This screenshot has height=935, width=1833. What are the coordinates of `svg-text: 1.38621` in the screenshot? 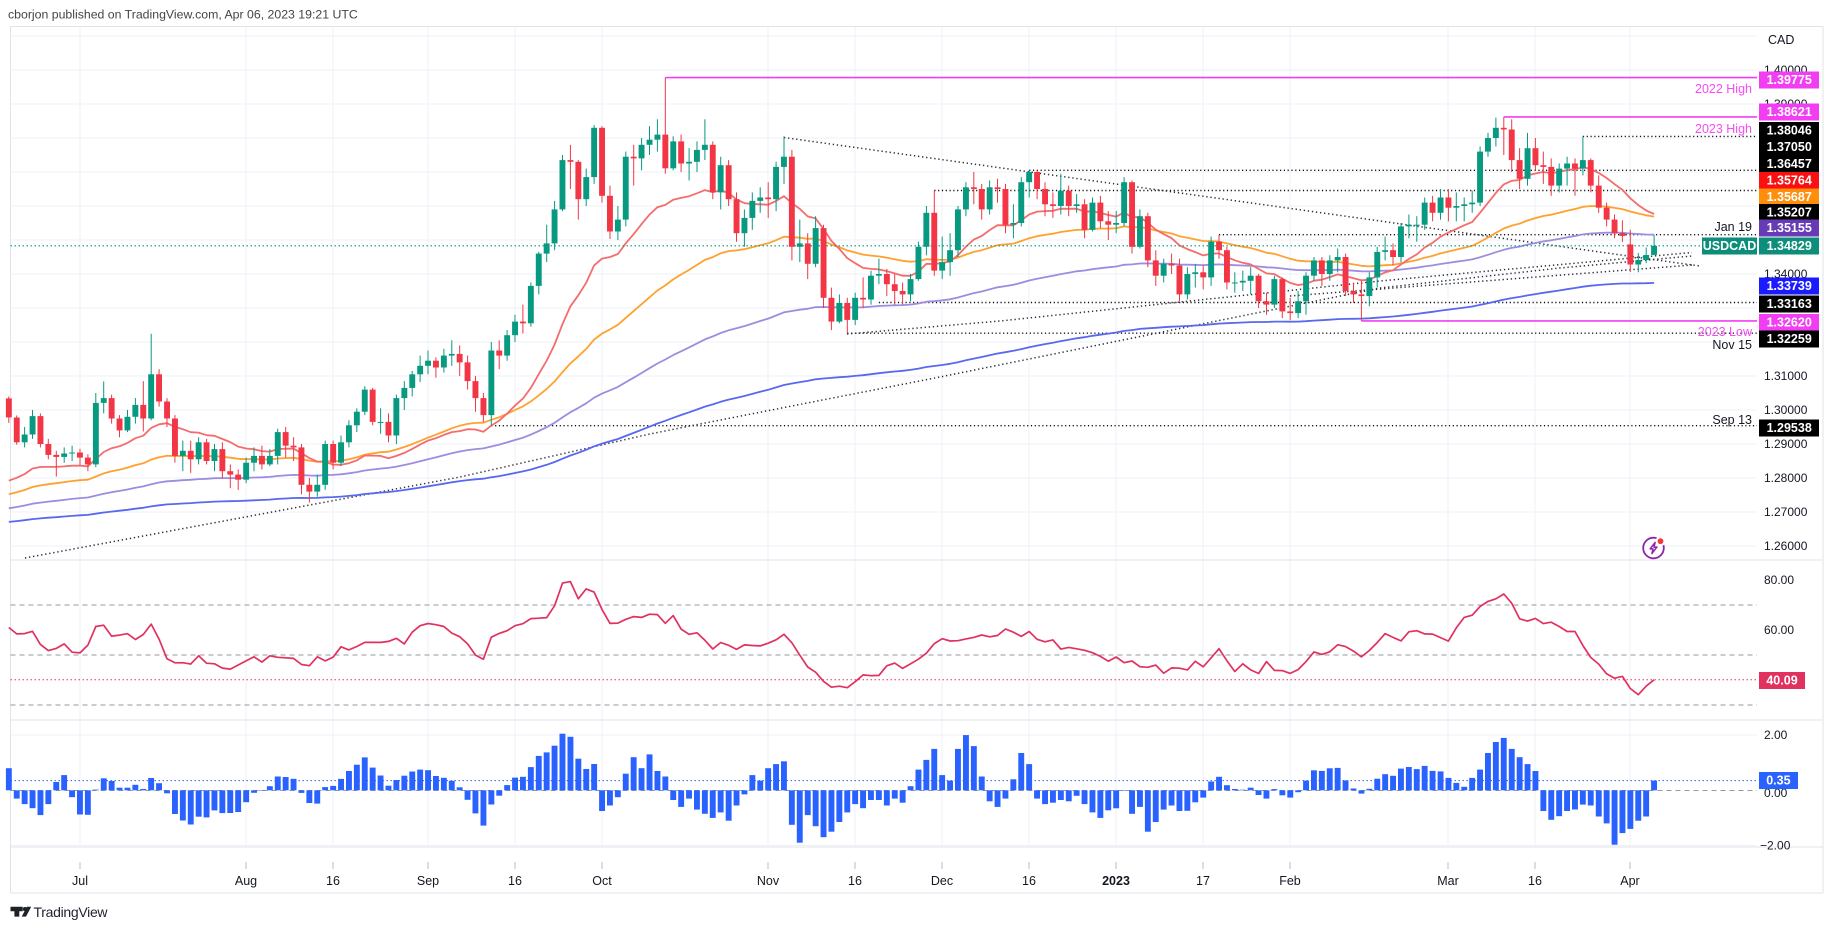 It's located at (1789, 112).